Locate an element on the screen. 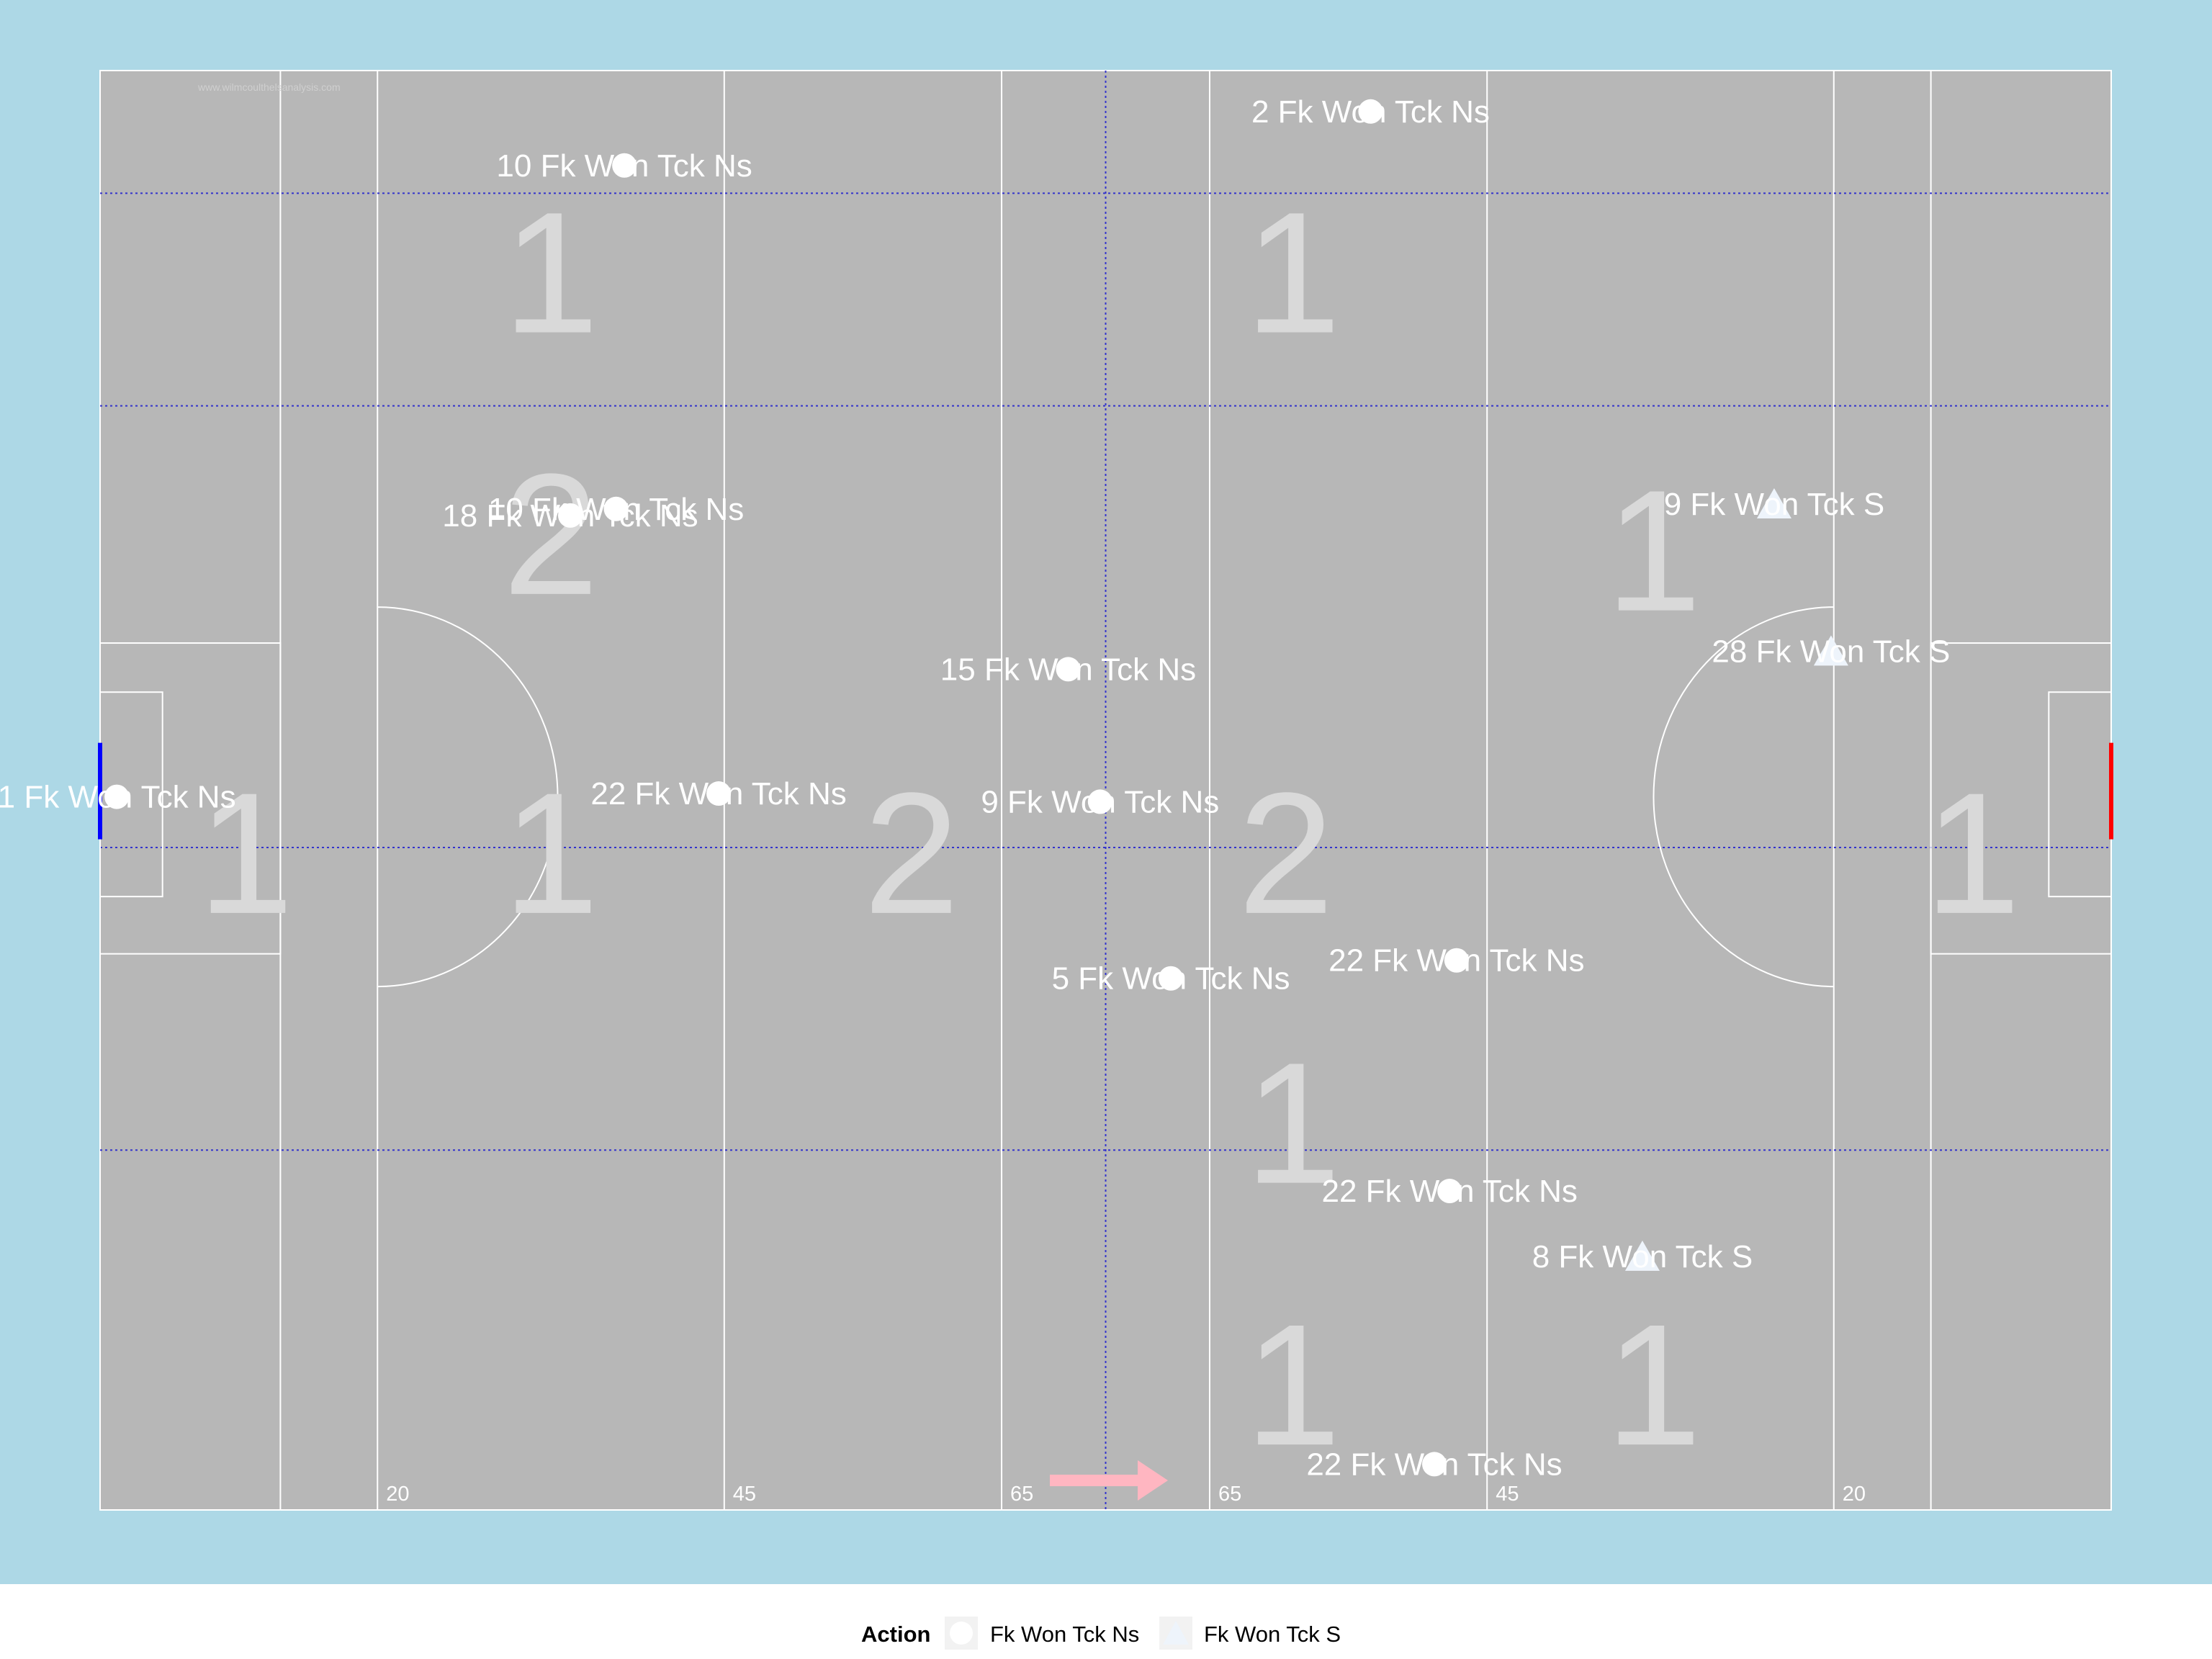 This screenshot has width=2212, height=1659. point-label: 2 Fk Won Tck Ns is located at coordinates (1371, 112).